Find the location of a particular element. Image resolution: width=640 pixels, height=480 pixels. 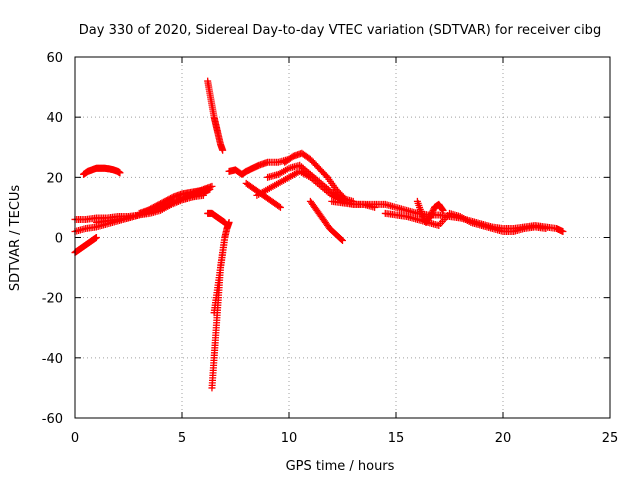

x-tick-label: 0 is located at coordinates (75, 438).